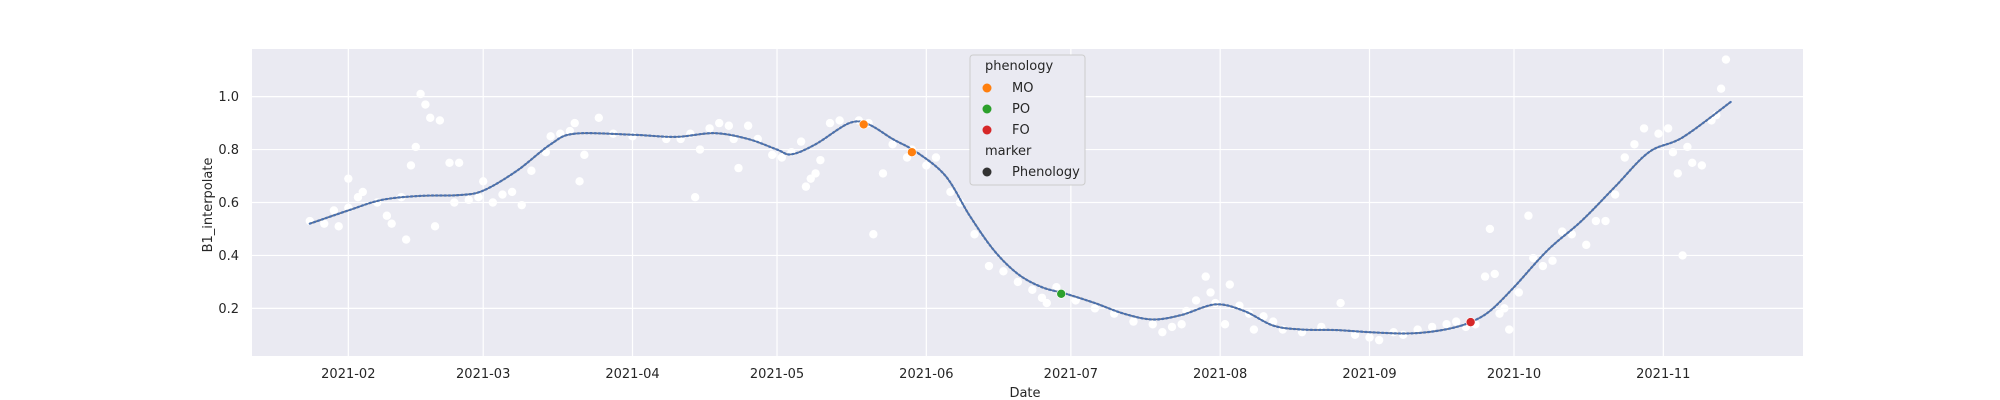 This screenshot has height=400, width=2000. What do you see at coordinates (987, 172) in the screenshot?
I see `legend-marker-phenology` at bounding box center [987, 172].